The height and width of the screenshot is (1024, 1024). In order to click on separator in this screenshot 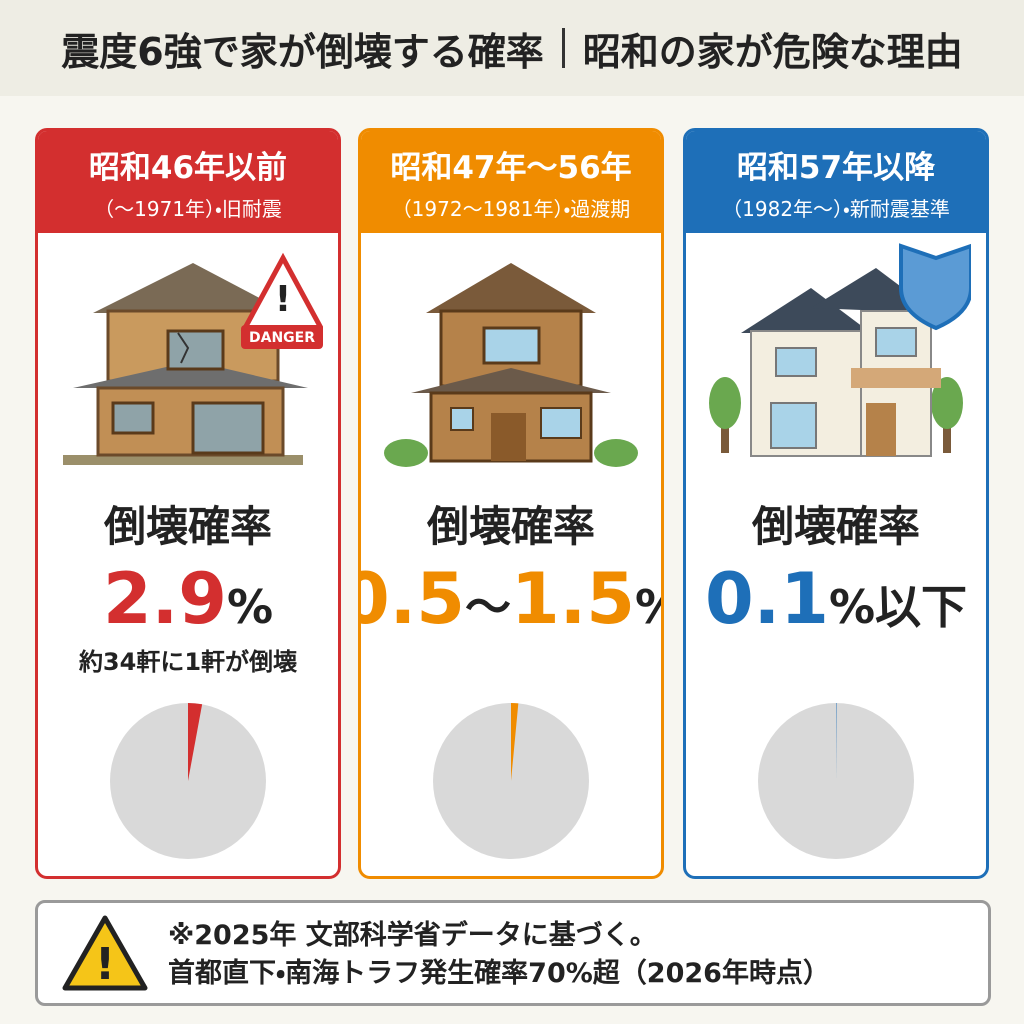, I will do `click(563, 48)`.